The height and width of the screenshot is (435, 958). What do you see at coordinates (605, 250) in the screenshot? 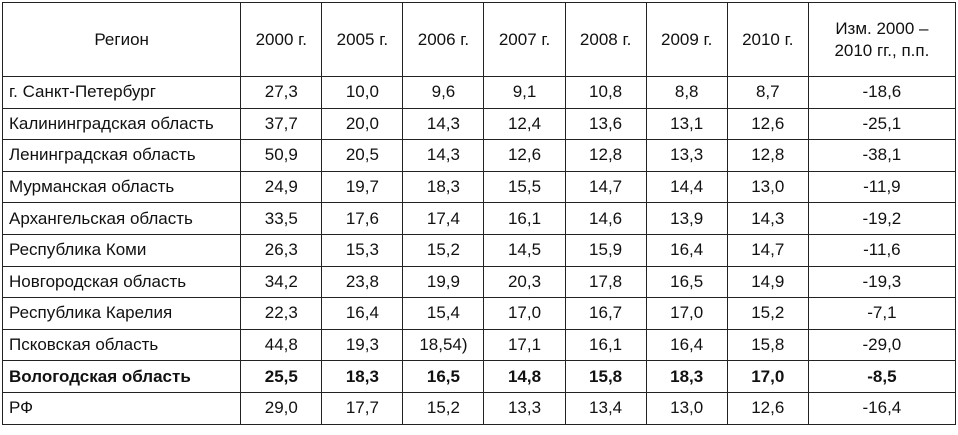
I see `value-cell: 15,9` at bounding box center [605, 250].